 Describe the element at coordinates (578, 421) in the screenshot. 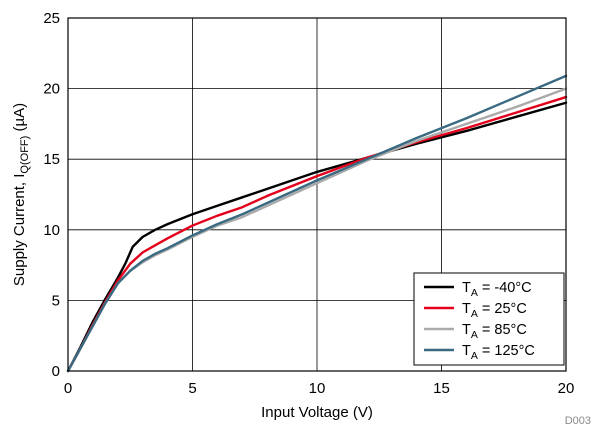

I see `figure-code: D003` at that location.